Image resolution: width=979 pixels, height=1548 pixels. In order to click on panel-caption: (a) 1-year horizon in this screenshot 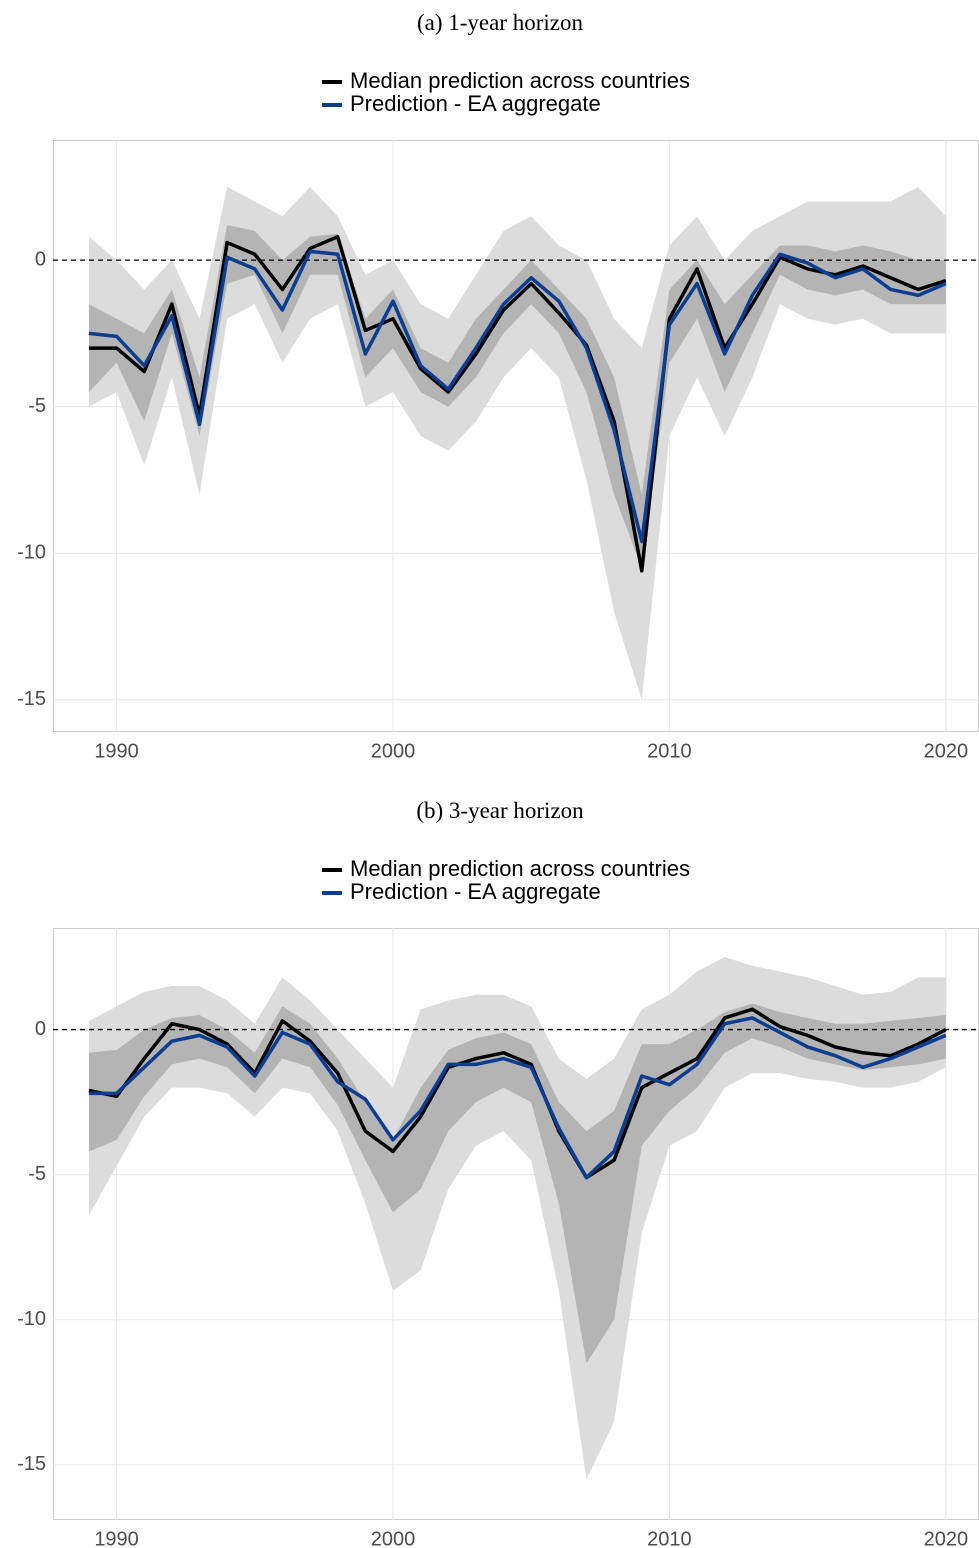, I will do `click(500, 22)`.